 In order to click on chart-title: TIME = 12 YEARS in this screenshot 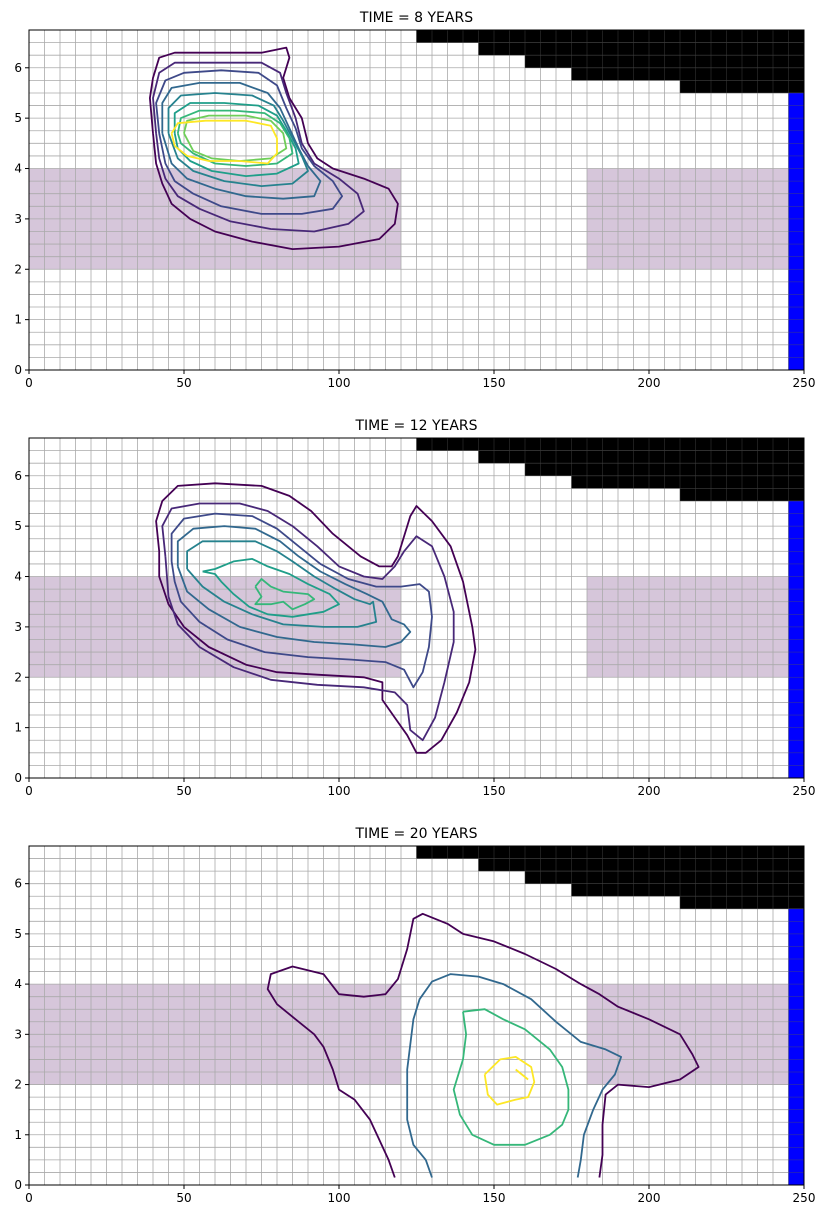, I will do `click(415, 426)`.